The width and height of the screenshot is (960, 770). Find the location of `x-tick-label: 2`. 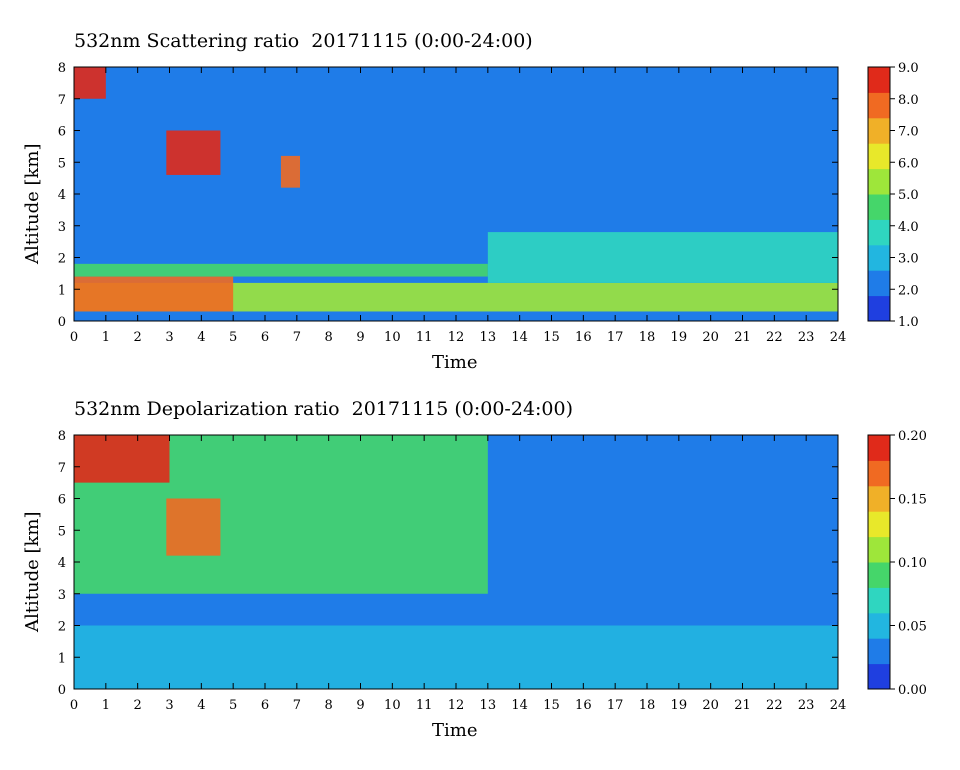

x-tick-label: 2 is located at coordinates (138, 705).